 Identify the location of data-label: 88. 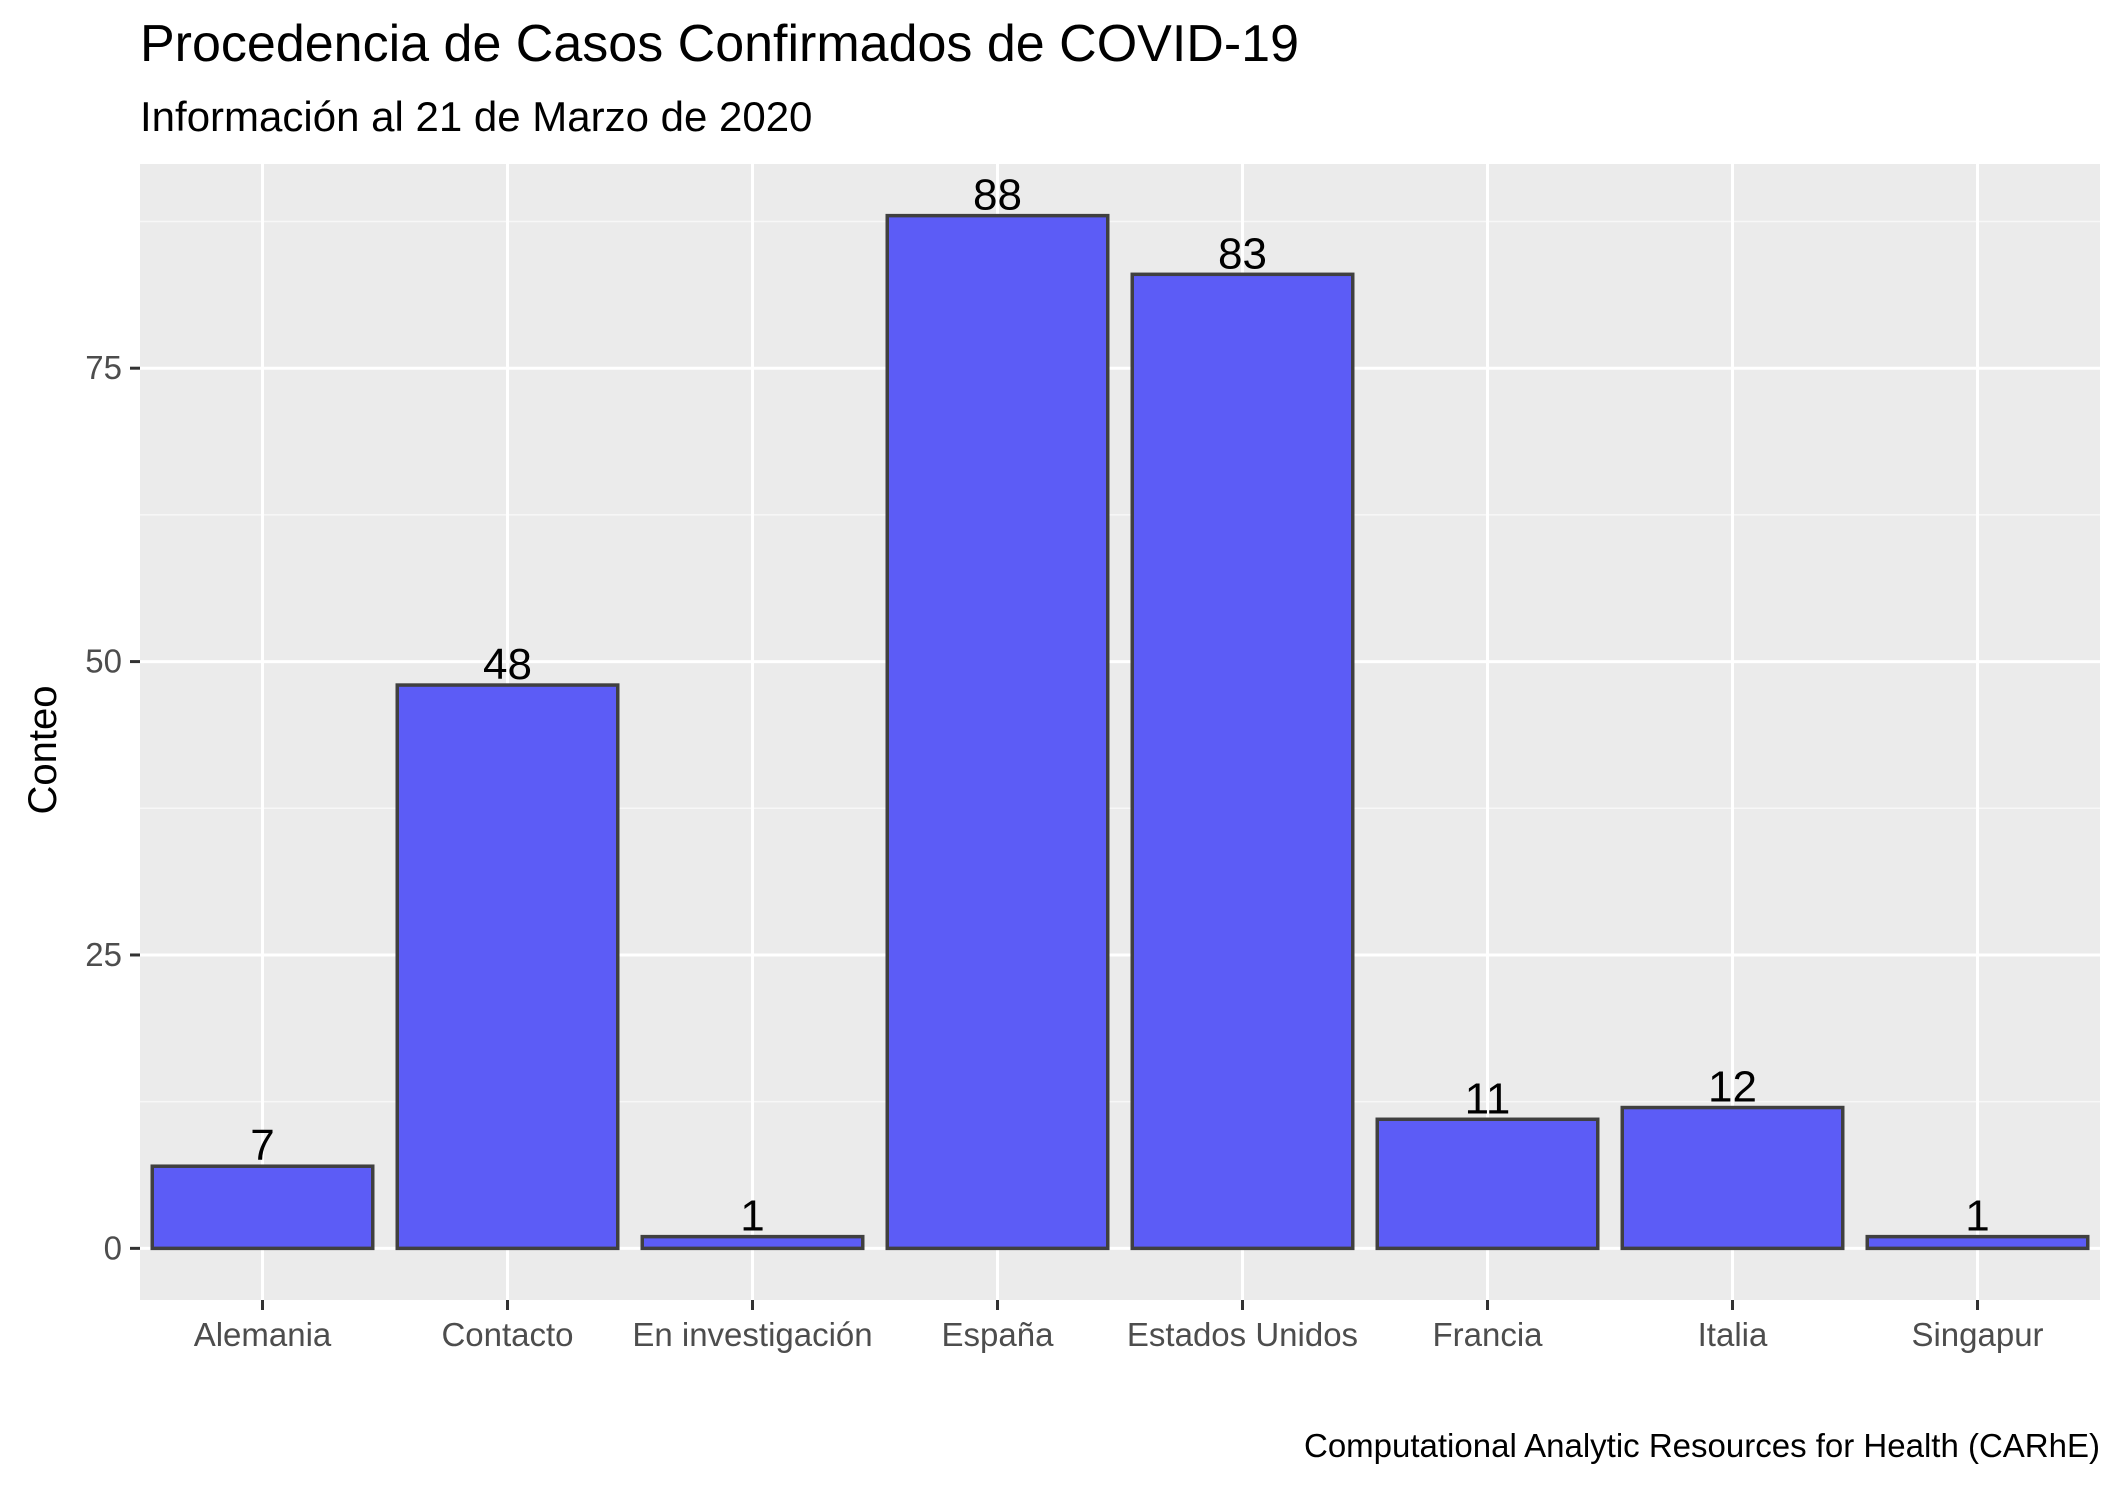
(997, 195).